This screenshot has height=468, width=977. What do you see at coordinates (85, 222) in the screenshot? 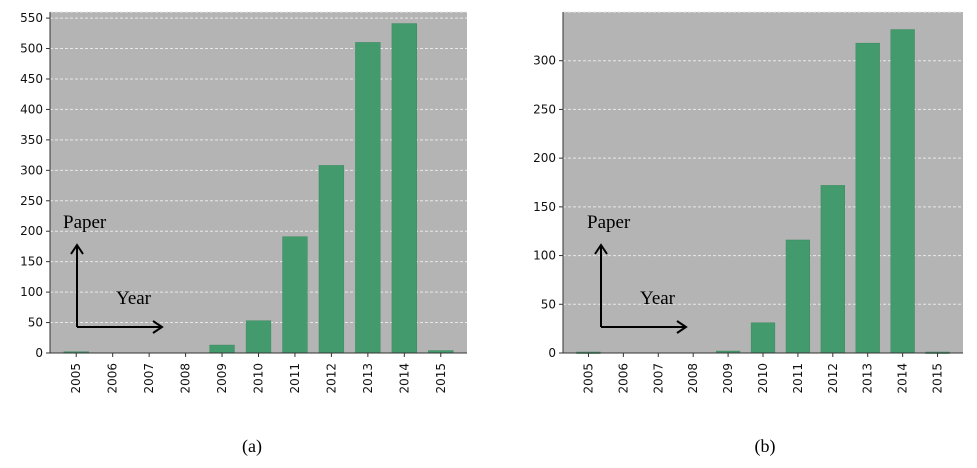
I see `paper-arrow-label-a: Paper` at bounding box center [85, 222].